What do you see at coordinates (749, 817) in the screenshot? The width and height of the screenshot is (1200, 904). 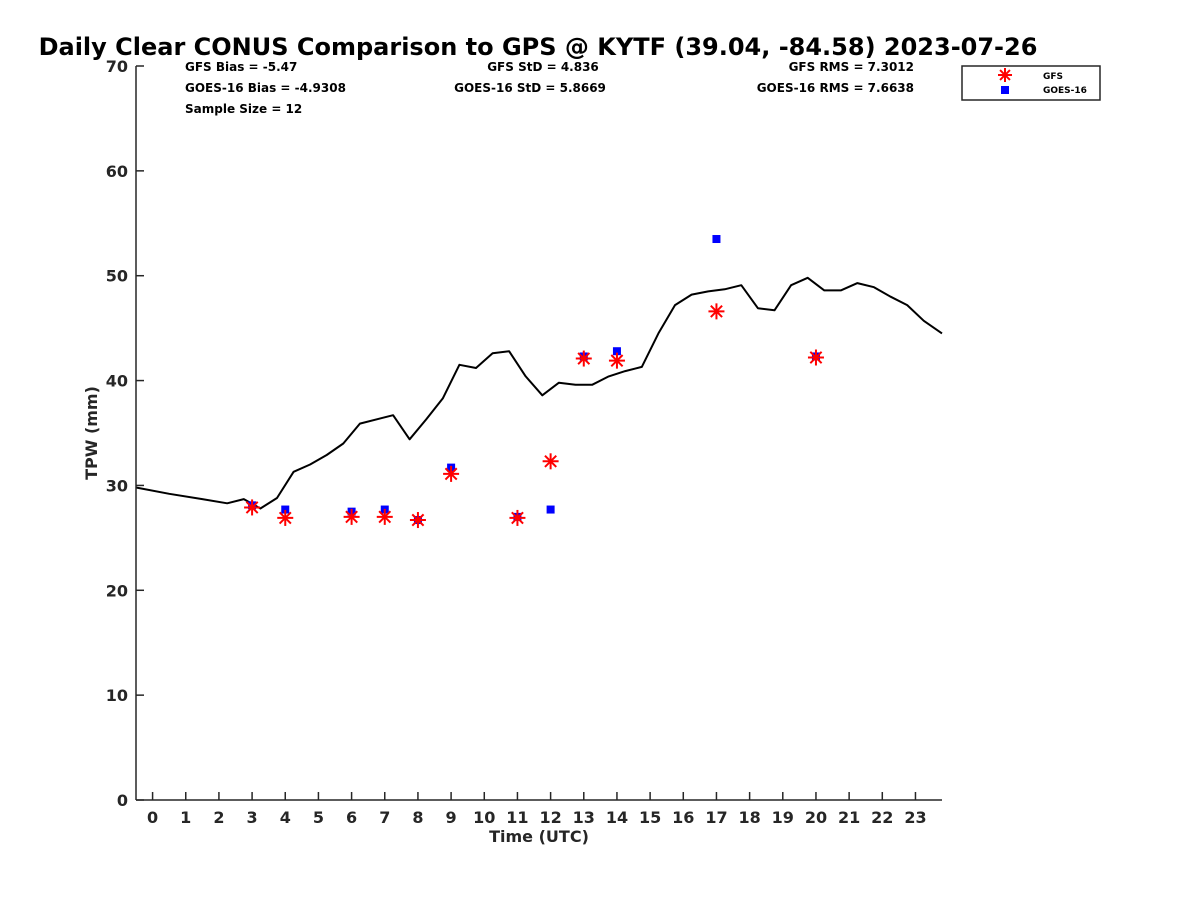 I see `x-tick-label: 18` at bounding box center [749, 817].